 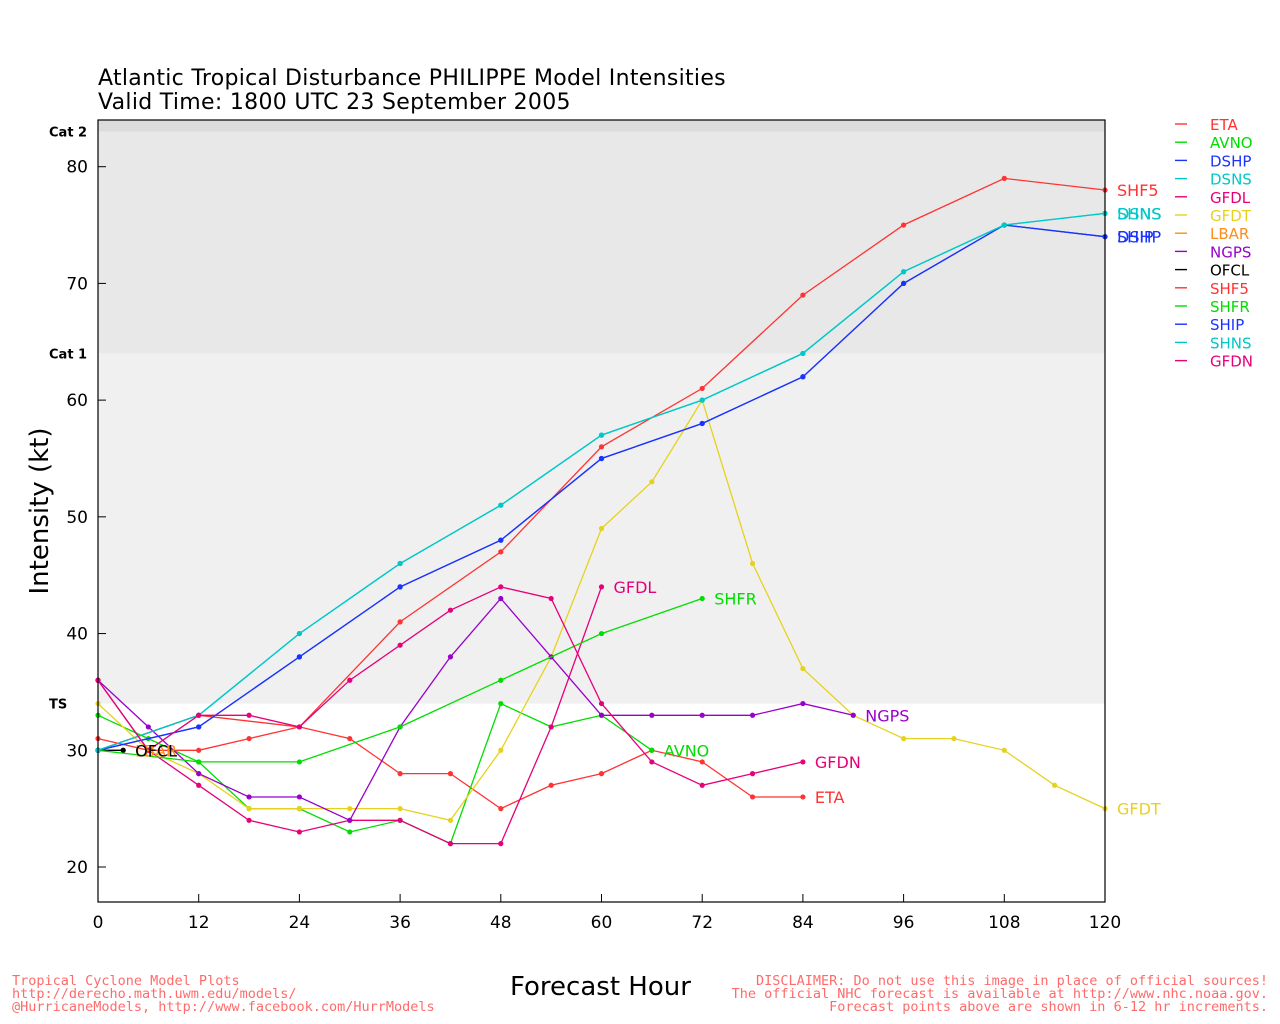 What do you see at coordinates (1230, 198) in the screenshot?
I see `legend-entry: GFDL` at bounding box center [1230, 198].